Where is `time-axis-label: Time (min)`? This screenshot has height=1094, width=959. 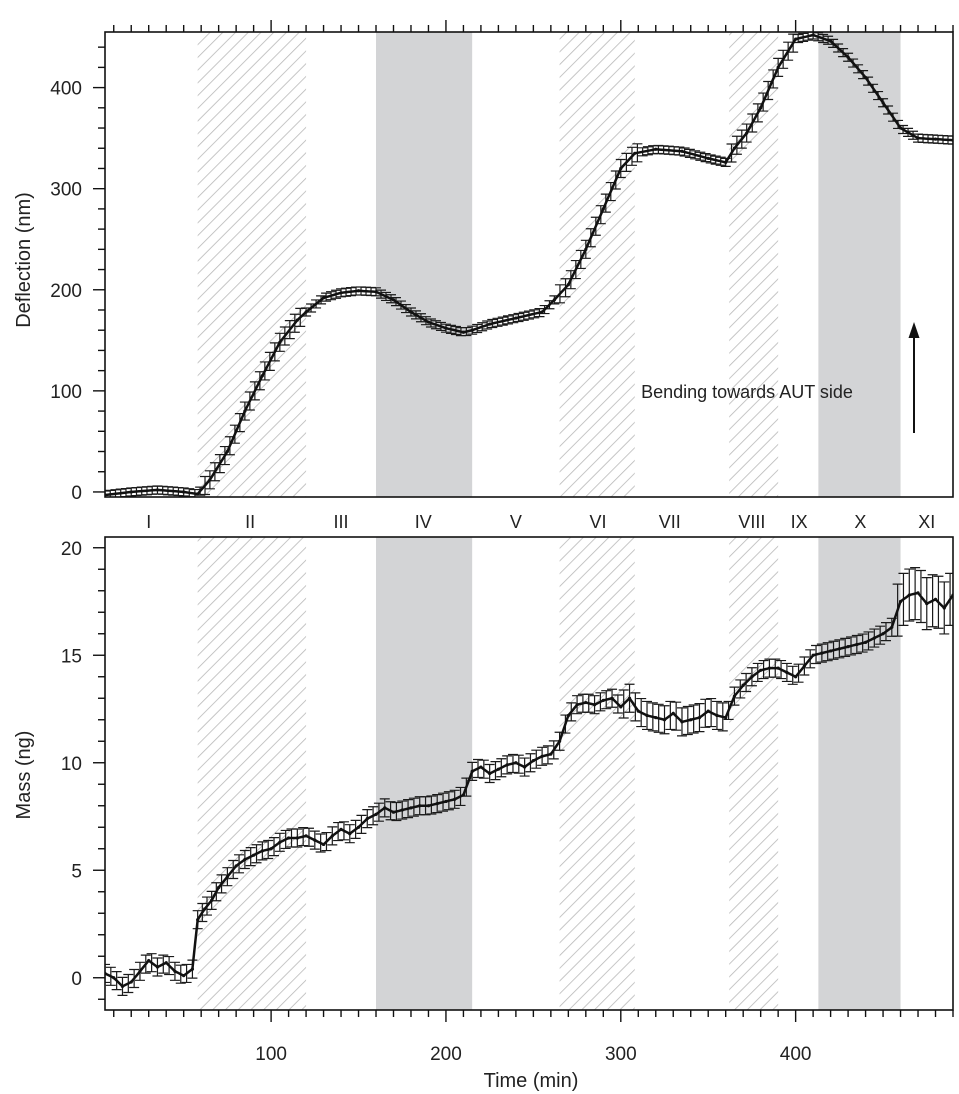
time-axis-label: Time (min) is located at coordinates (531, 1081).